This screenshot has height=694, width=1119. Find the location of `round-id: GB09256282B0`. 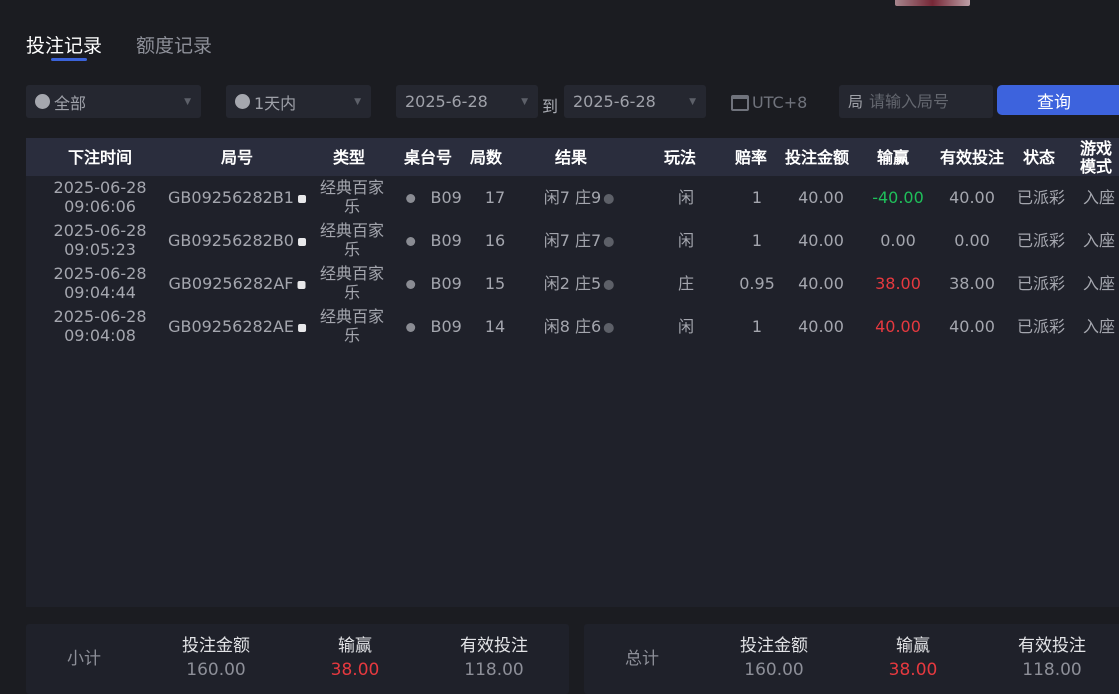

round-id: GB09256282B0 is located at coordinates (237, 240).